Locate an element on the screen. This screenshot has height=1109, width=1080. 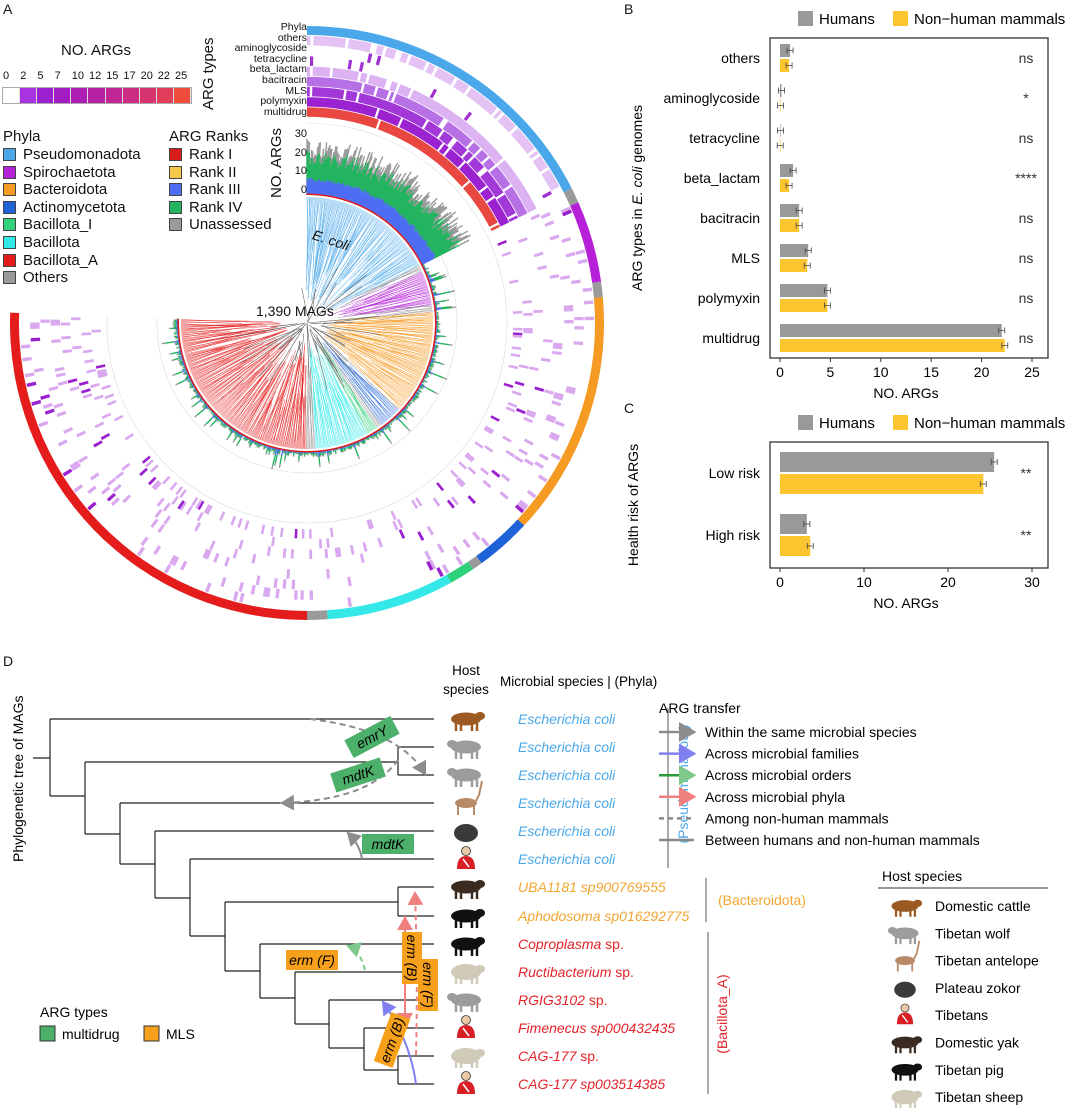
scale-tick: 5 is located at coordinates (40, 76).